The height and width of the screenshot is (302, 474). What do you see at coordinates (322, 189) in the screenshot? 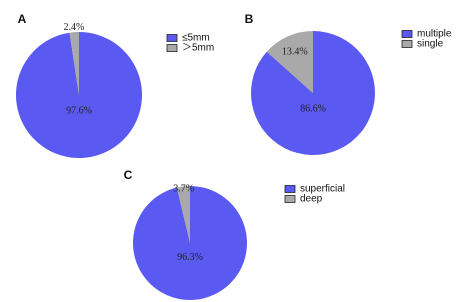
I see `legend-label: superficial` at bounding box center [322, 189].